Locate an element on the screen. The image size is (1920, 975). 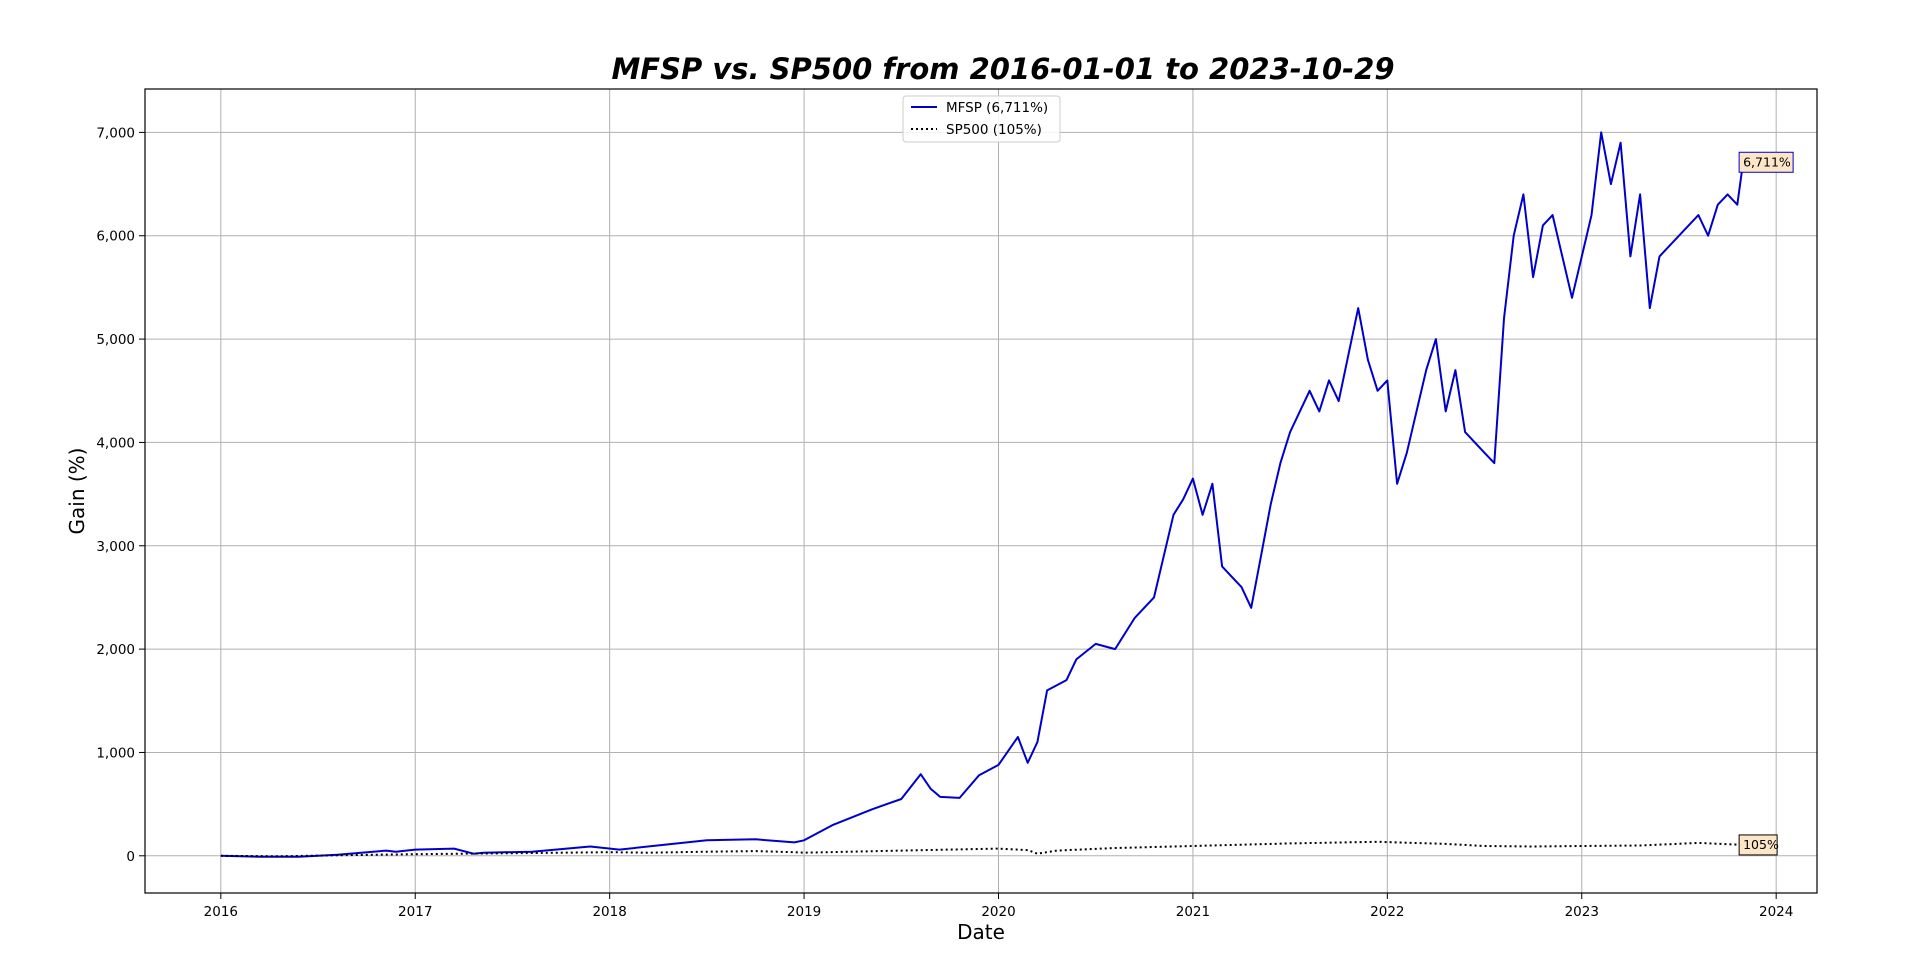
x-tick-label: 2016 is located at coordinates (221, 912).